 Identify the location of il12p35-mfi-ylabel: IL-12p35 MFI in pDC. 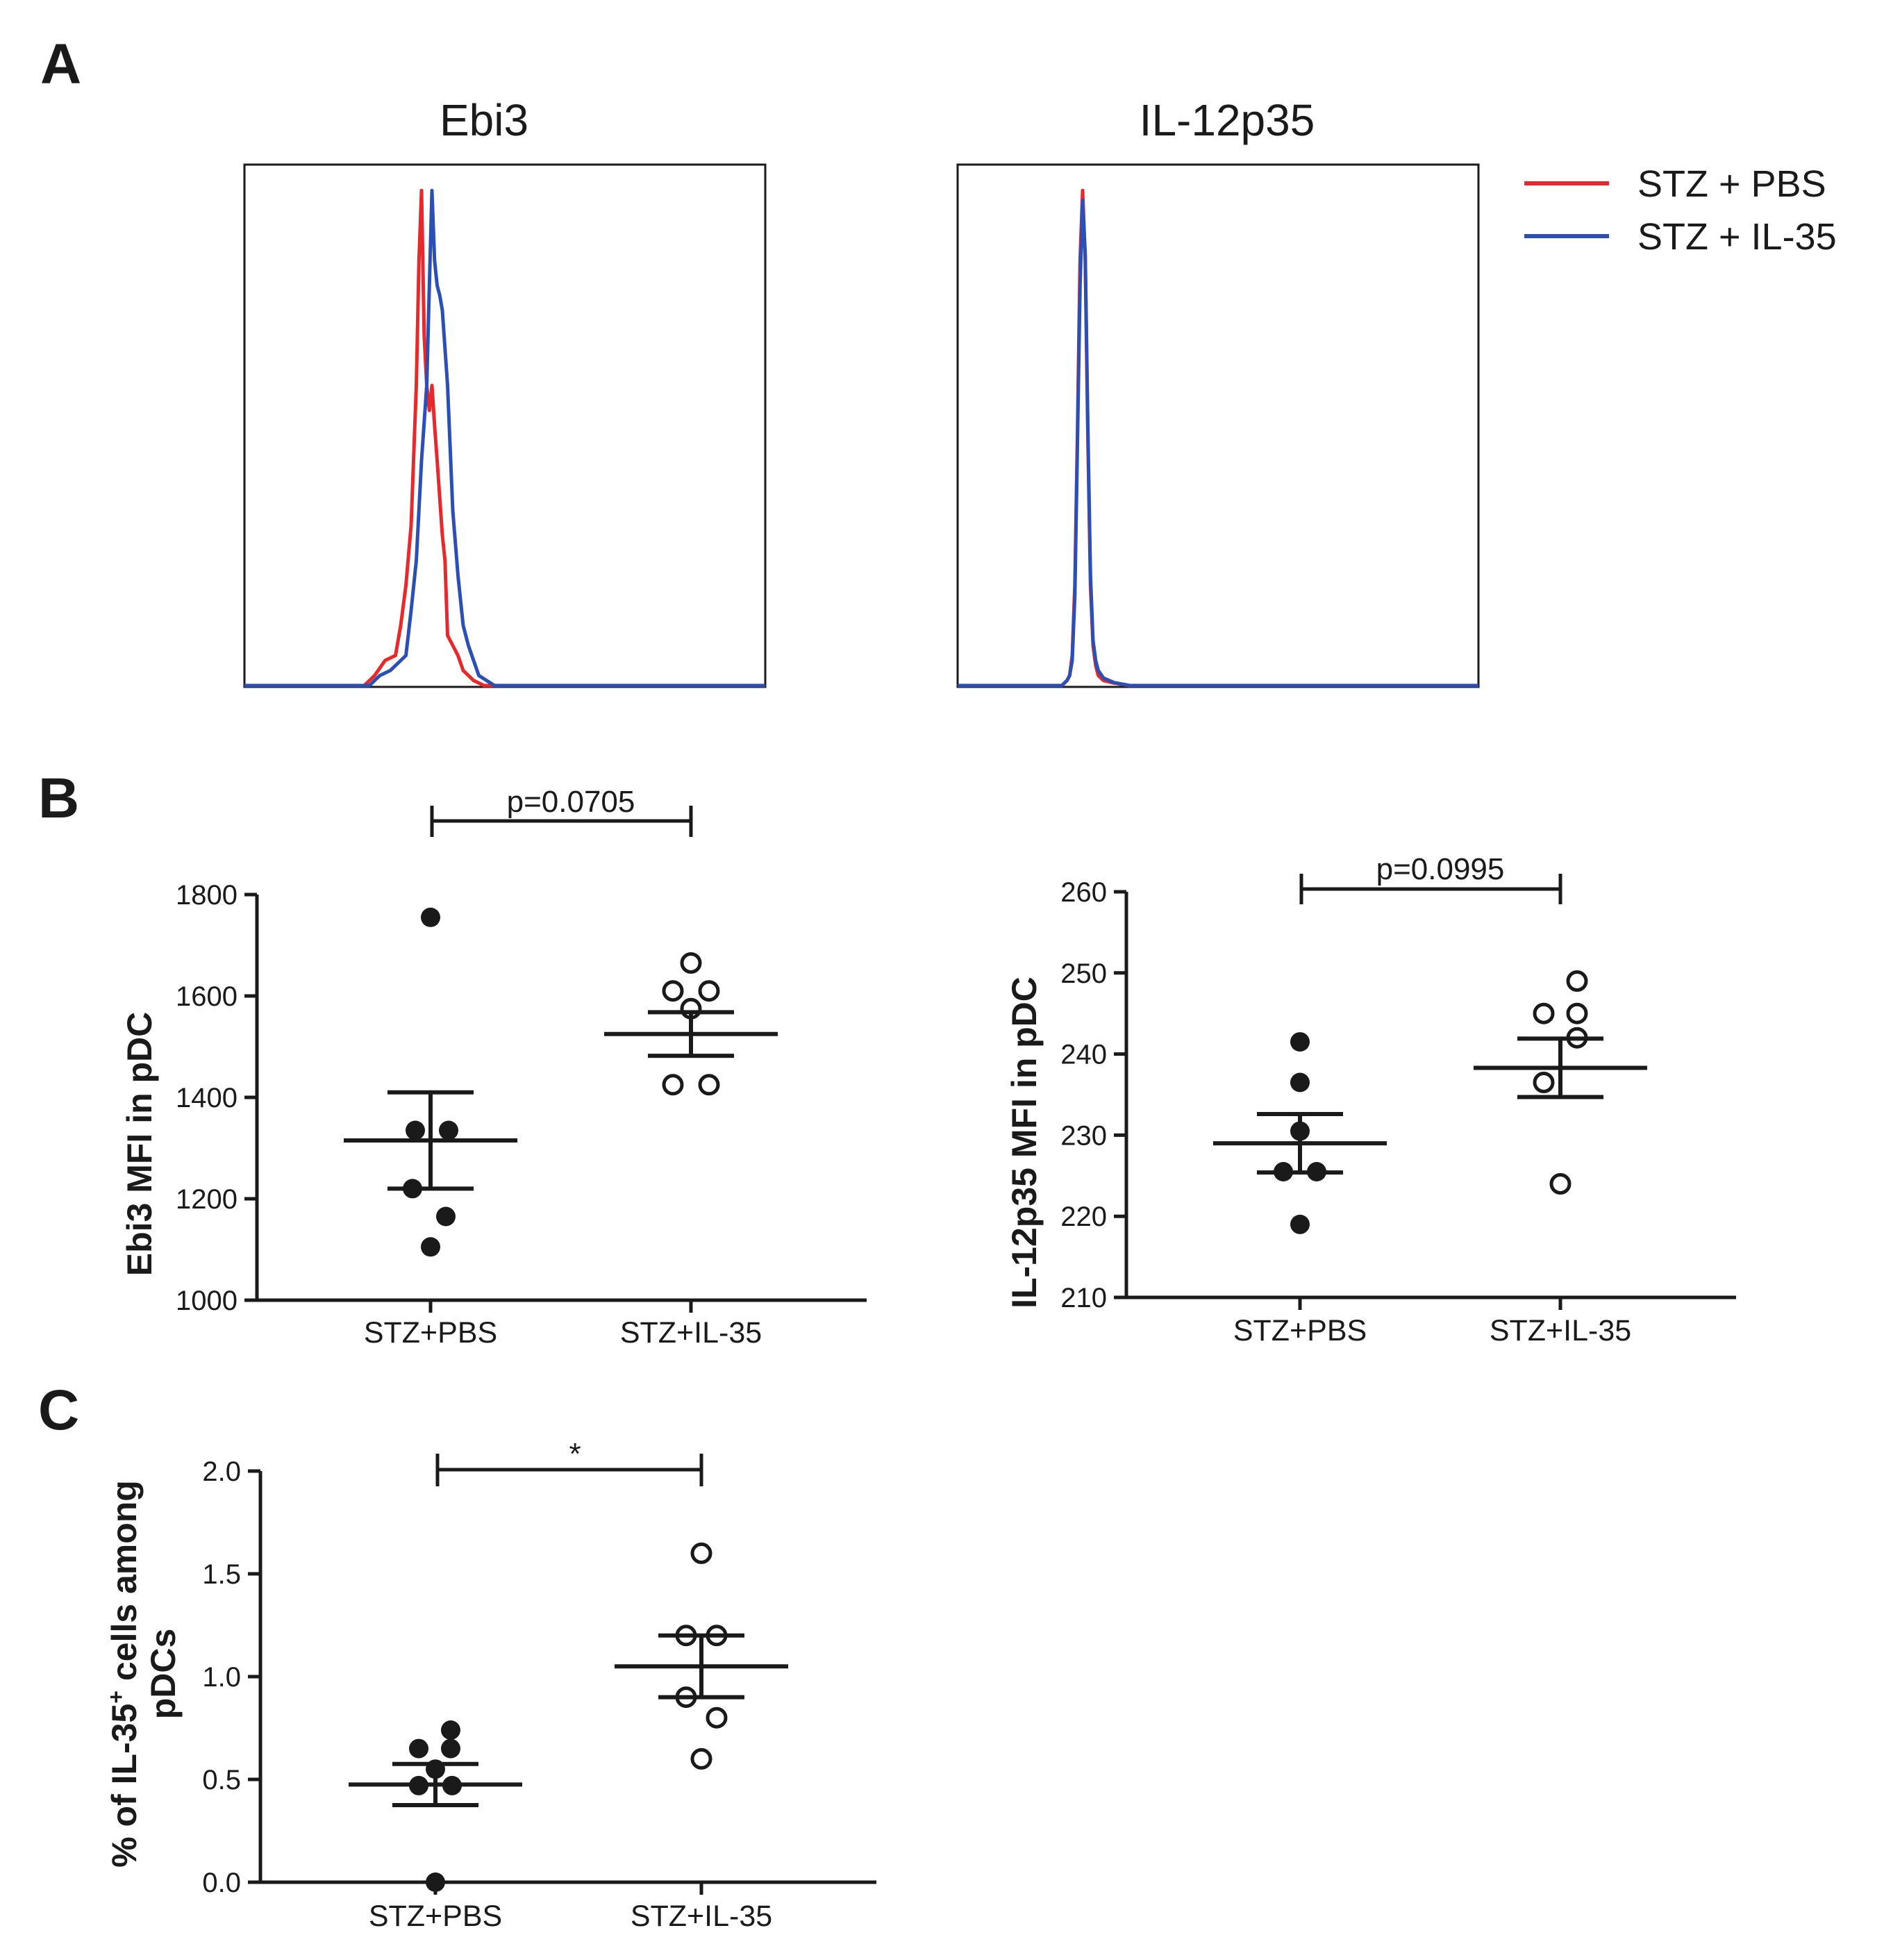
(1025, 1143).